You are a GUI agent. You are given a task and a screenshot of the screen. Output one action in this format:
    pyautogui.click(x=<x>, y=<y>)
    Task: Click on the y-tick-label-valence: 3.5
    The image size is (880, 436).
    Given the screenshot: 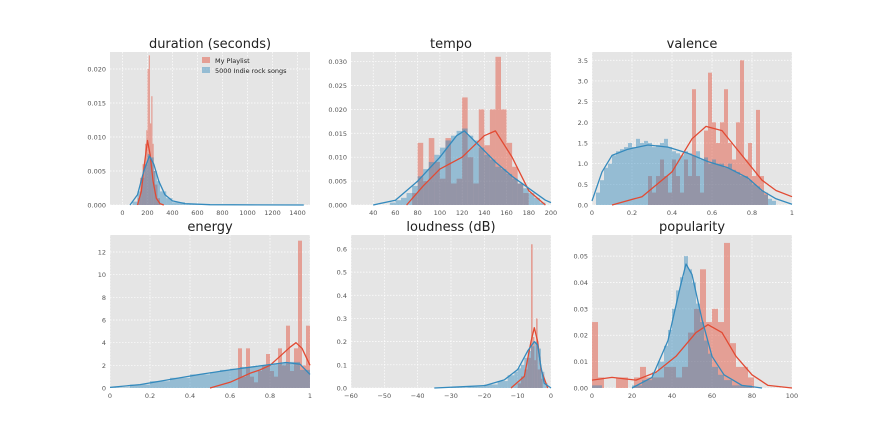 What is the action you would take?
    pyautogui.click(x=583, y=61)
    